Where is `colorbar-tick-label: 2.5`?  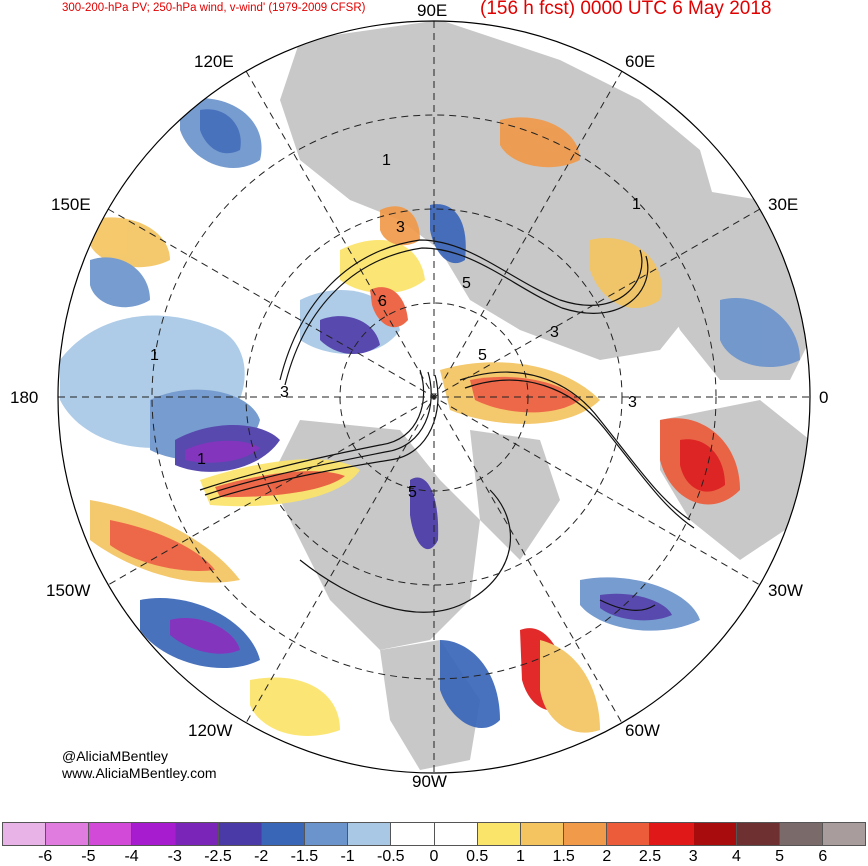 colorbar-tick-label: 2.5 is located at coordinates (650, 856).